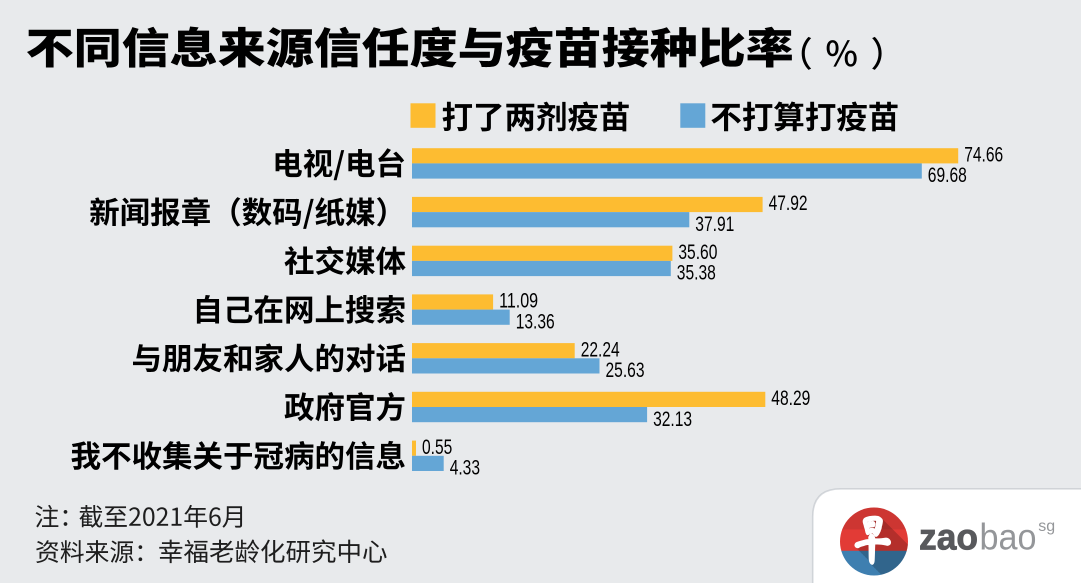 The height and width of the screenshot is (583, 1081). What do you see at coordinates (948, 537) in the screenshot?
I see `svg-text: zao` at bounding box center [948, 537].